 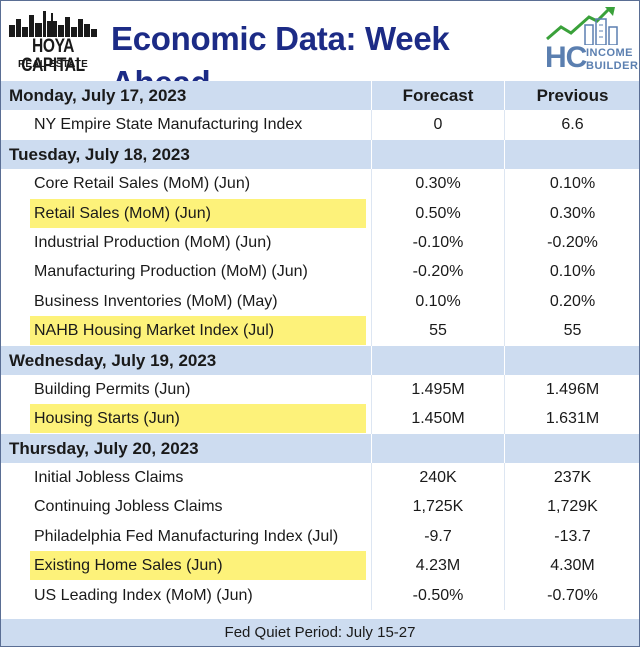 I want to click on section-header-row: Tuesday, July 18, 2023, so click(x=320, y=154).